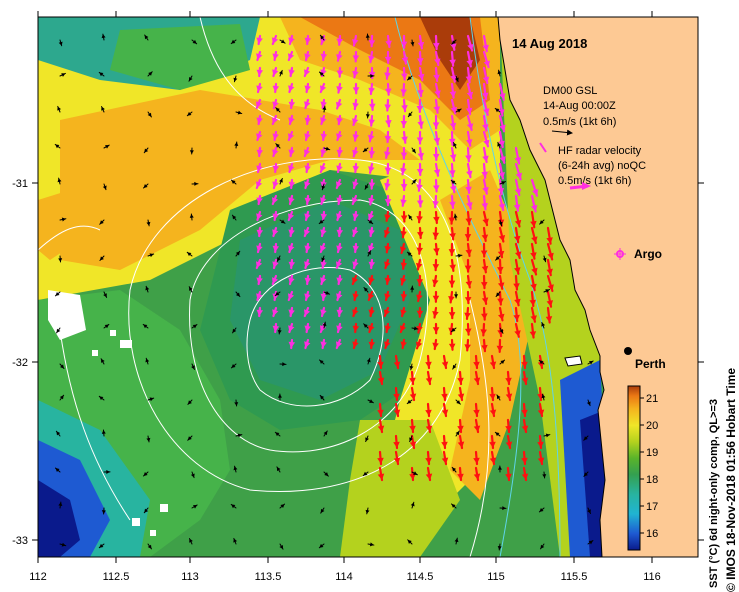 This screenshot has width=739, height=592. Describe the element at coordinates (579, 122) in the screenshot. I see `model-scale: 0.5m/s (1kt 6h)` at that location.